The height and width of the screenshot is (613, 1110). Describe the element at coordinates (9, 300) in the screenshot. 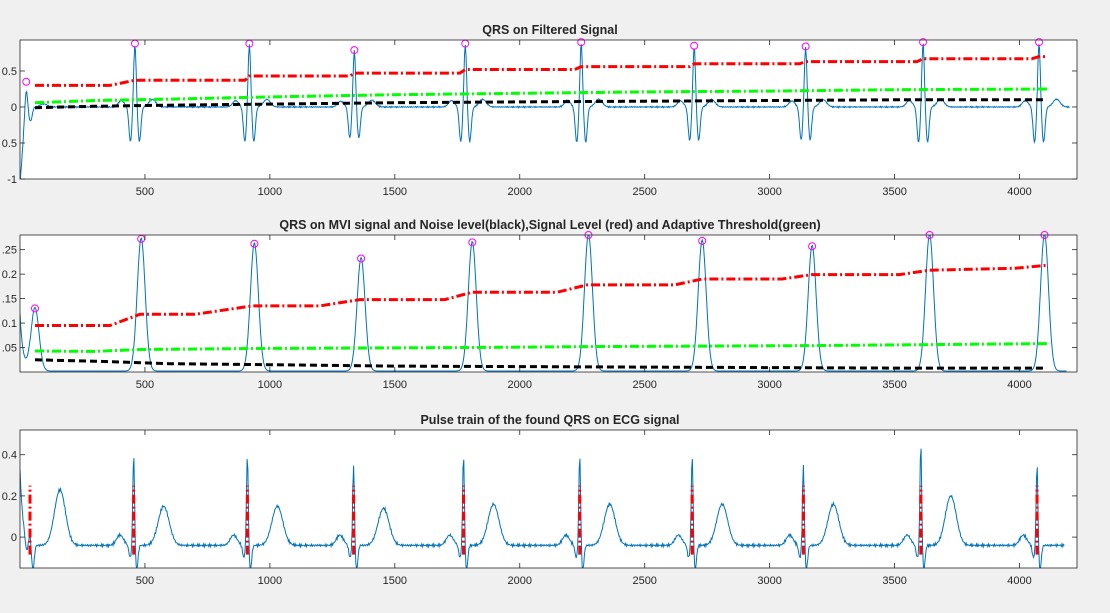

I see `y-tick-label: .15` at that location.